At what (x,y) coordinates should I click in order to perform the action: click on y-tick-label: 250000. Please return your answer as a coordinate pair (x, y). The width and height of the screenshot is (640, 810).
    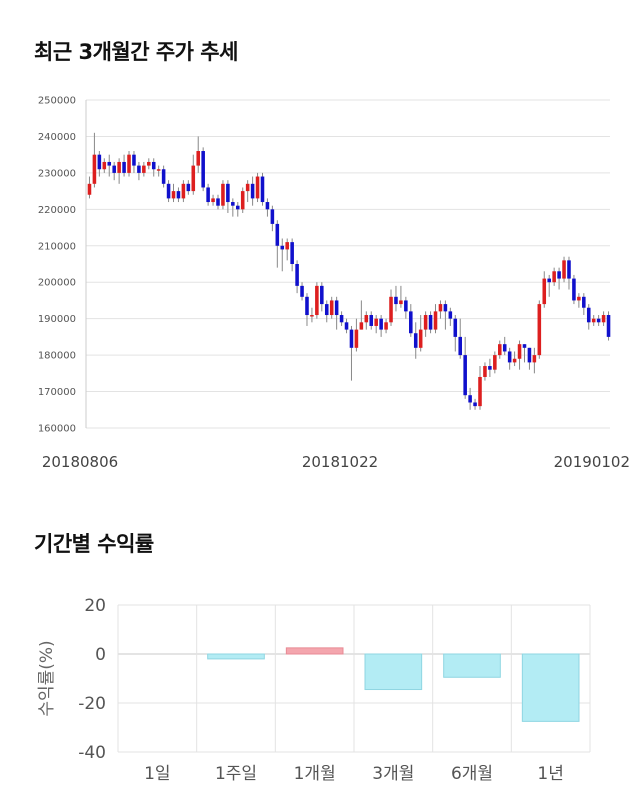
    Looking at the image, I should click on (57, 101).